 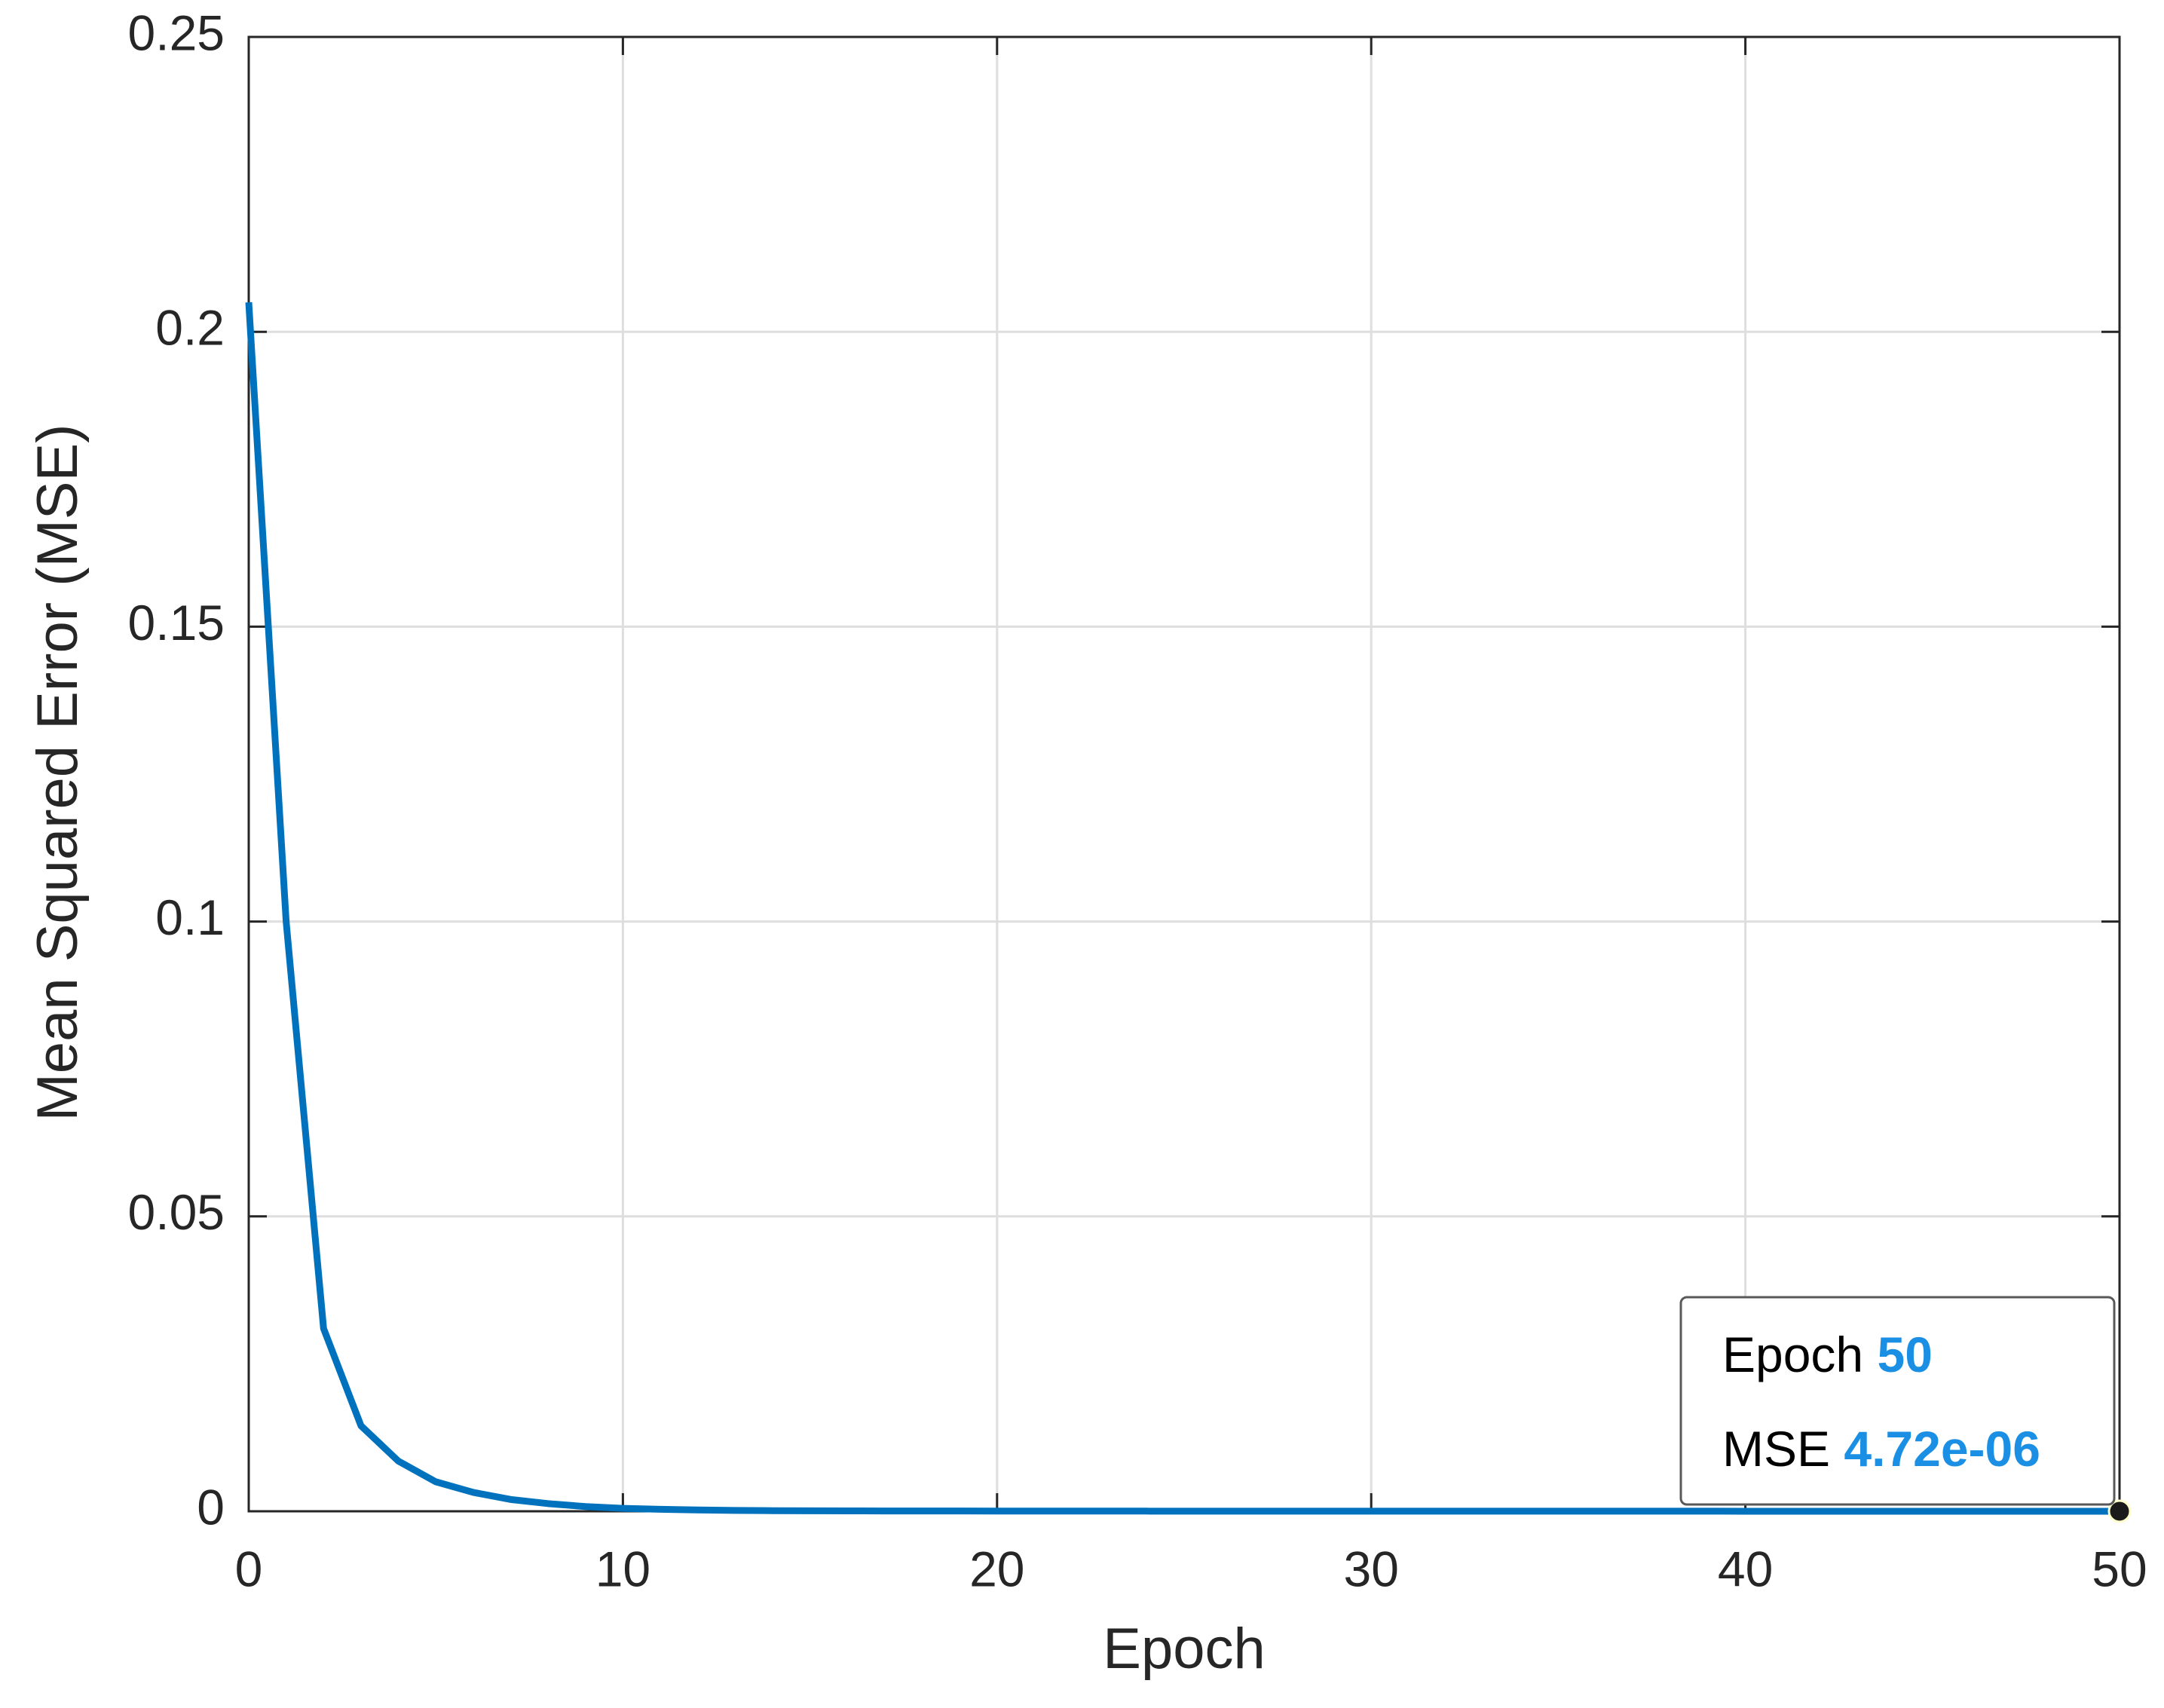 What do you see at coordinates (1904, 1355) in the screenshot?
I see `datatip-value: 50` at bounding box center [1904, 1355].